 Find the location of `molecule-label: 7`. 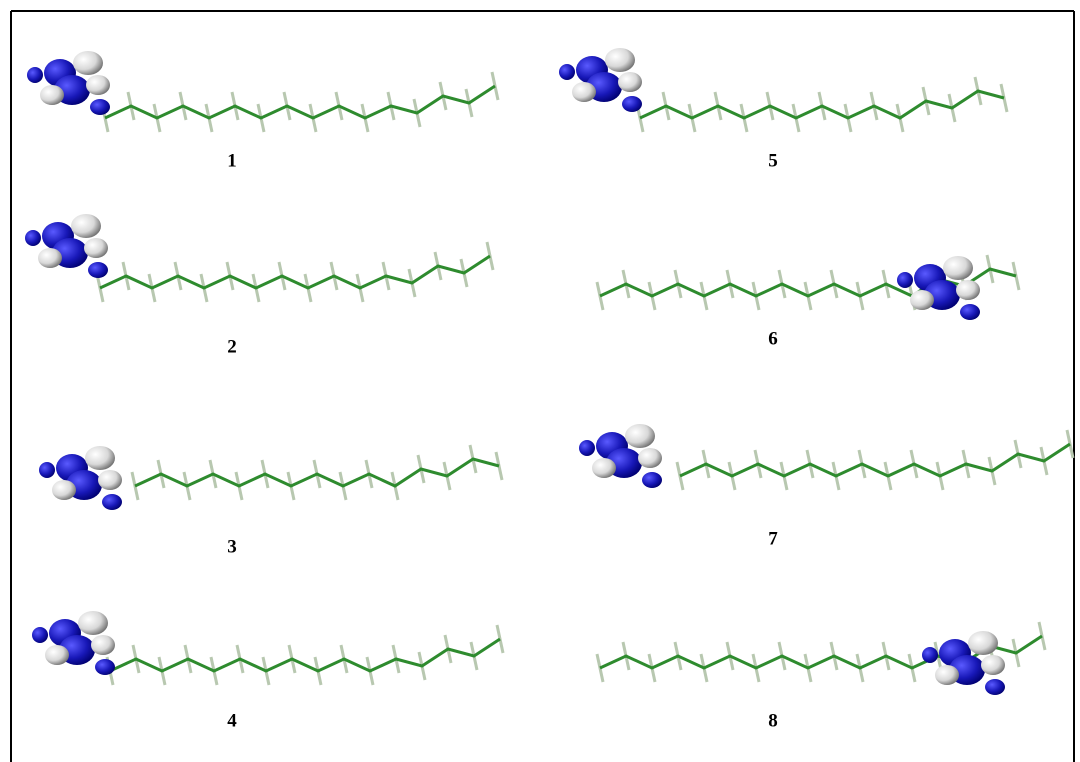

molecule-label: 7 is located at coordinates (773, 538).